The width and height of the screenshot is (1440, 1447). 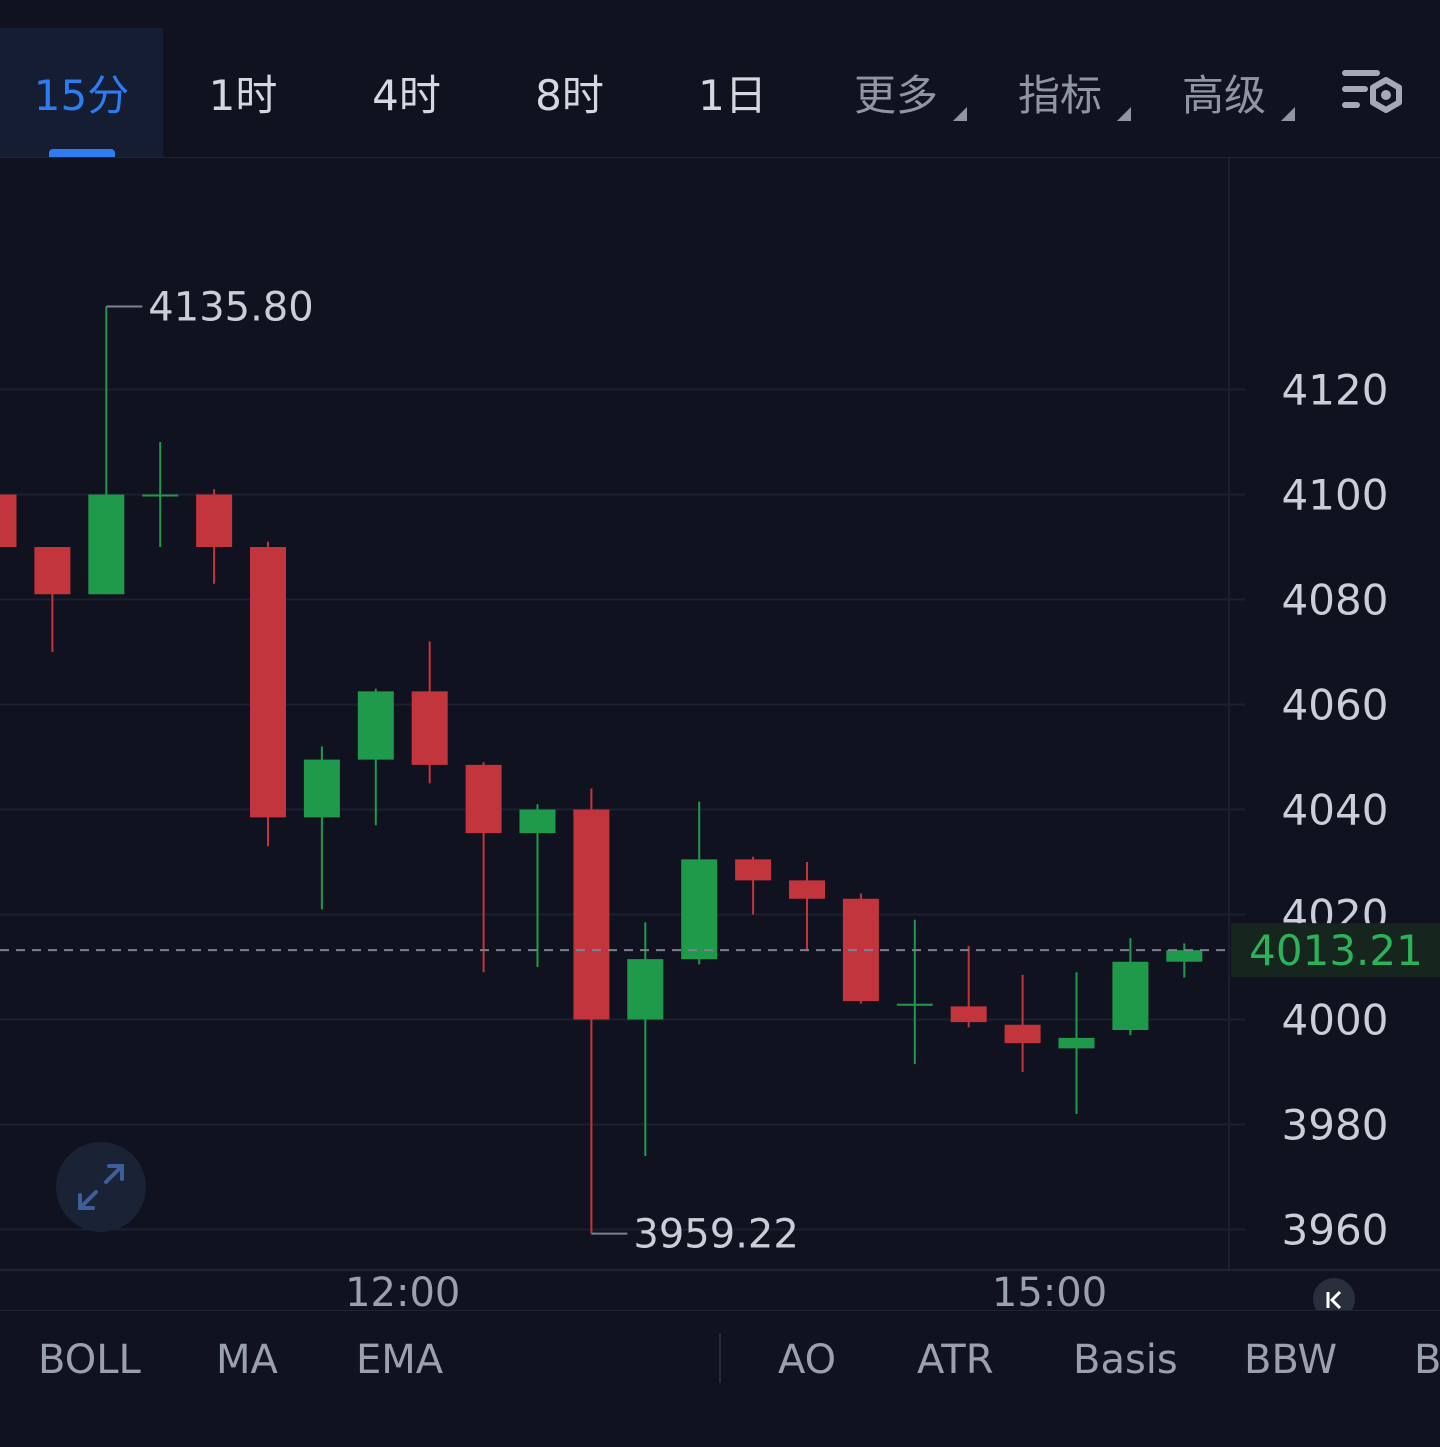 What do you see at coordinates (400, 1360) in the screenshot?
I see `indicator-ema: EMA` at bounding box center [400, 1360].